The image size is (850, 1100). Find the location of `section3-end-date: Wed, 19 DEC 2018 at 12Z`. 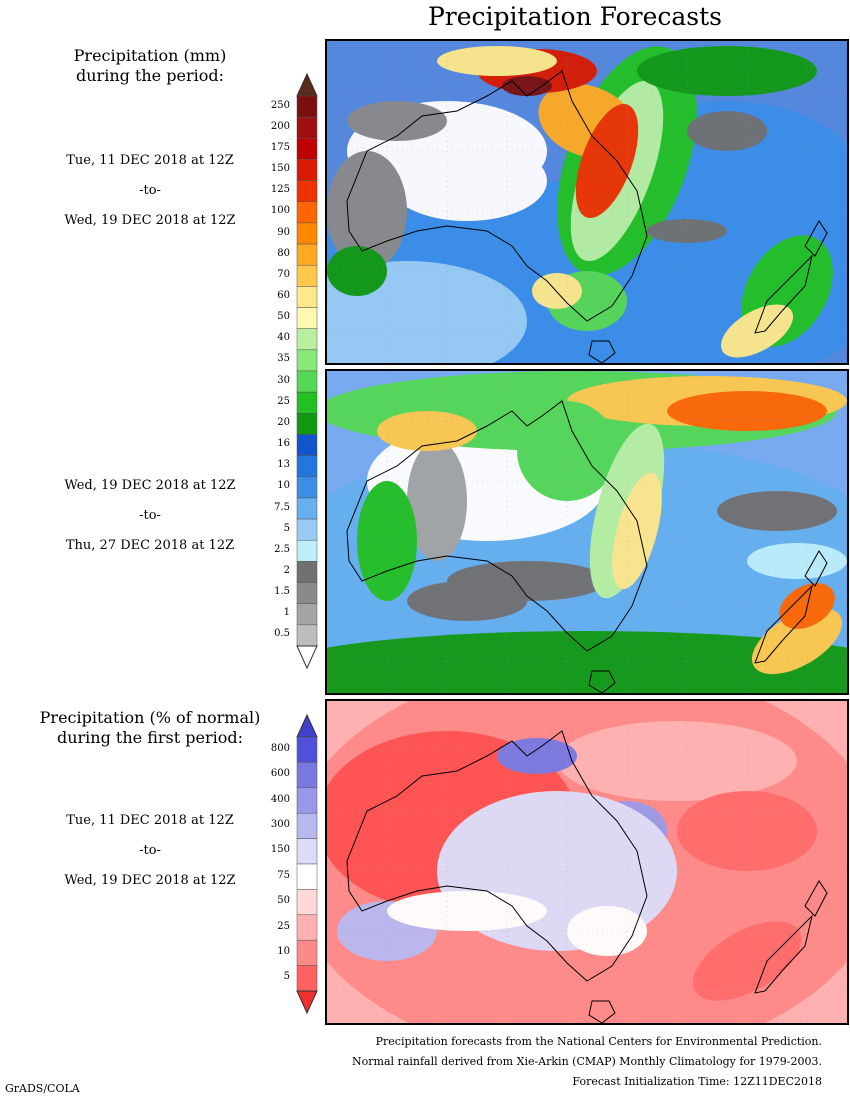

section3-end-date: Wed, 19 DEC 2018 at 12Z is located at coordinates (150, 880).